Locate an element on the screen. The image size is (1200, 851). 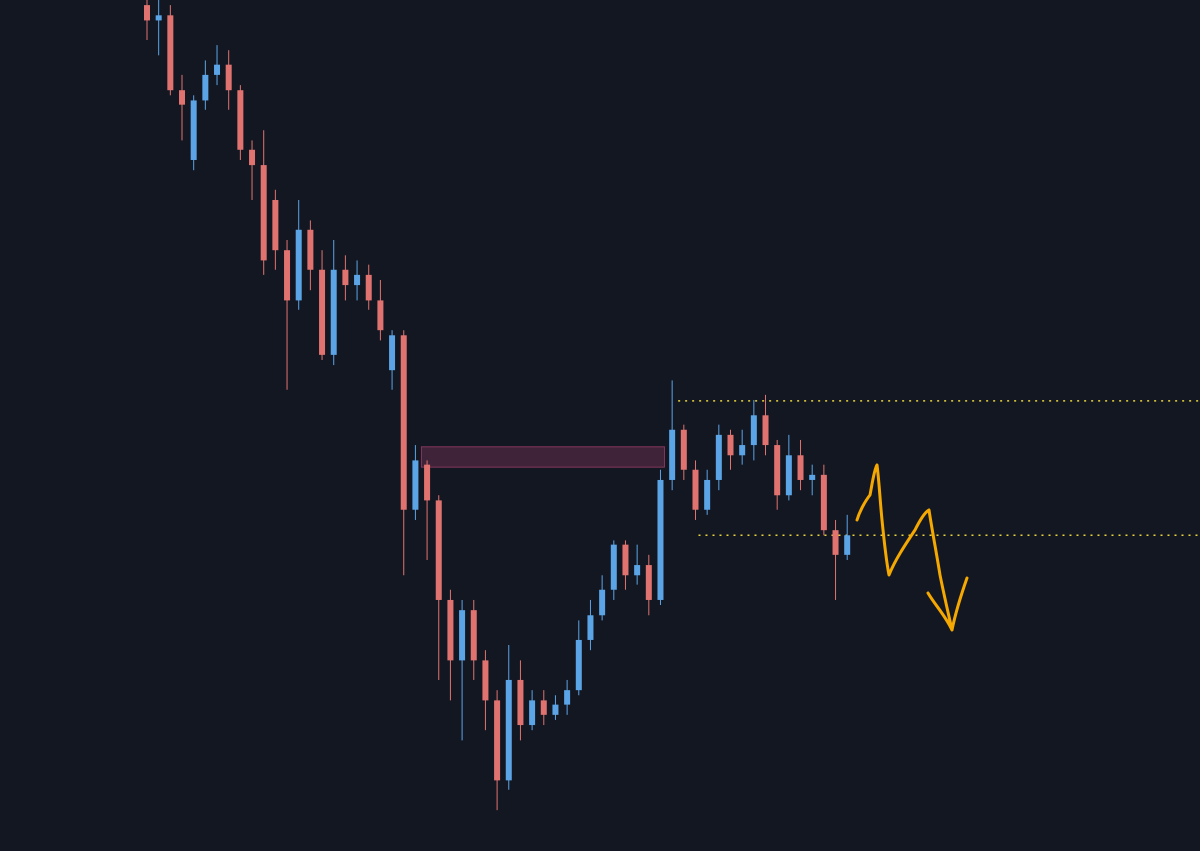
drawn-arrow is located at coordinates (912, 547).